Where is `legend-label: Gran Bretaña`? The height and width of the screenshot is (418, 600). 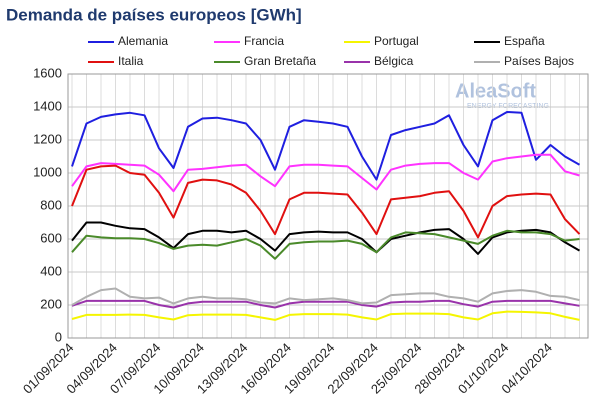 legend-label: Gran Bretaña is located at coordinates (280, 61).